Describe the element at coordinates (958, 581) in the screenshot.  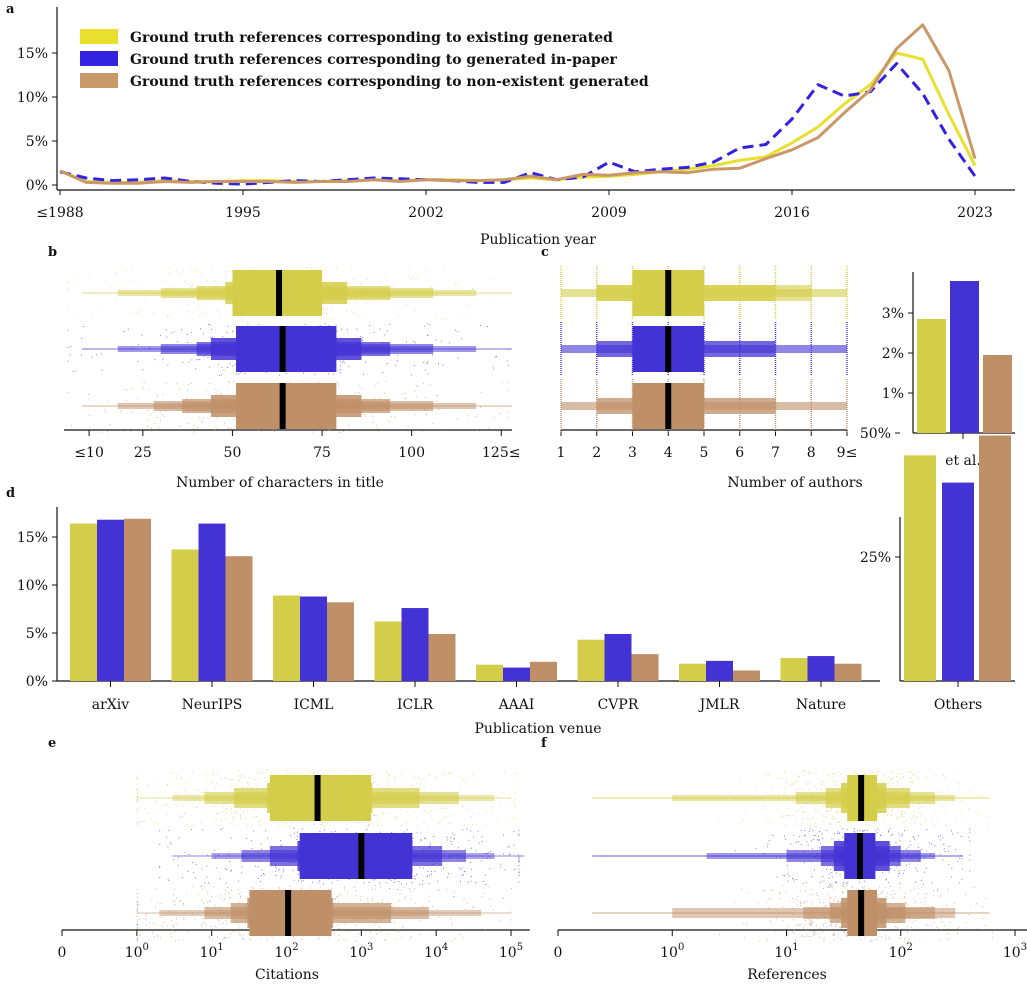
I see `panel-d-inset-bar-inpaper` at that location.